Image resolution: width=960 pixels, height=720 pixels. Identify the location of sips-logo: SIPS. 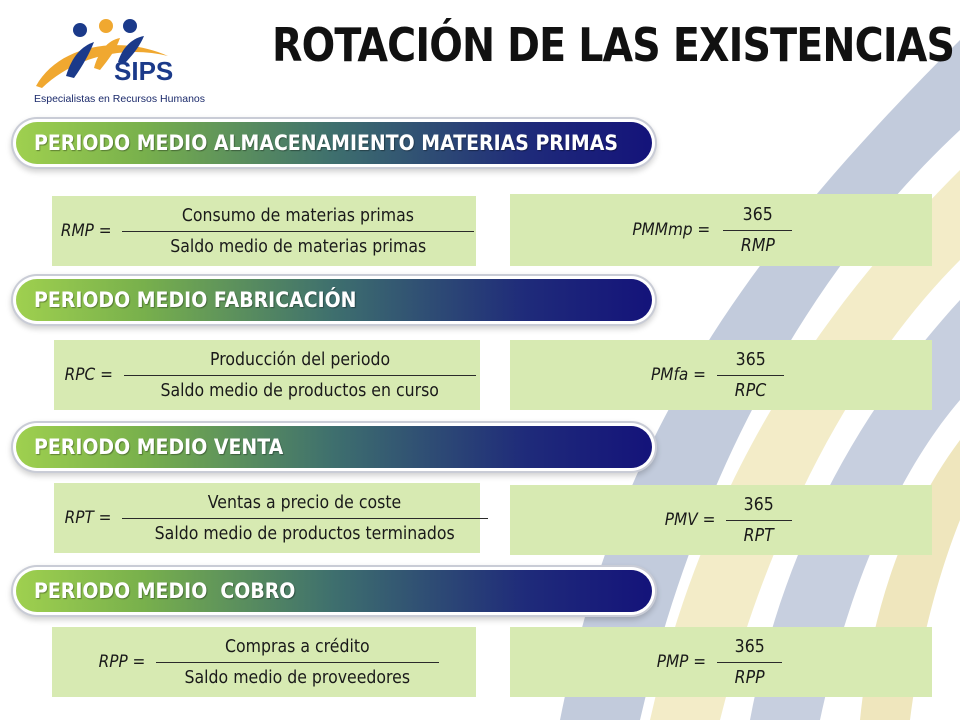
(123, 62).